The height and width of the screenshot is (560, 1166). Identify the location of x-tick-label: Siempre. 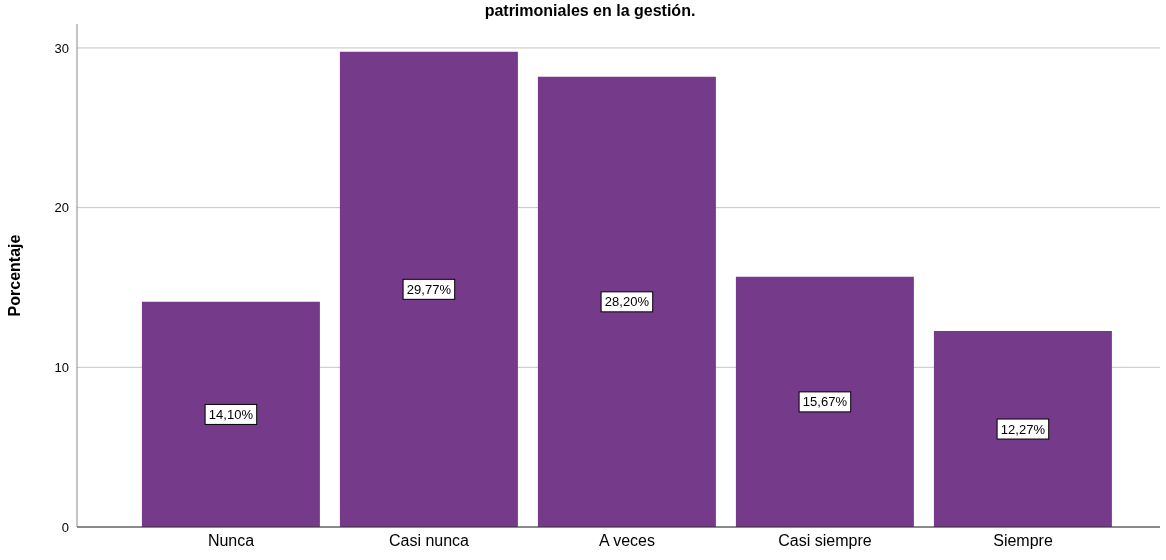
(1023, 541).